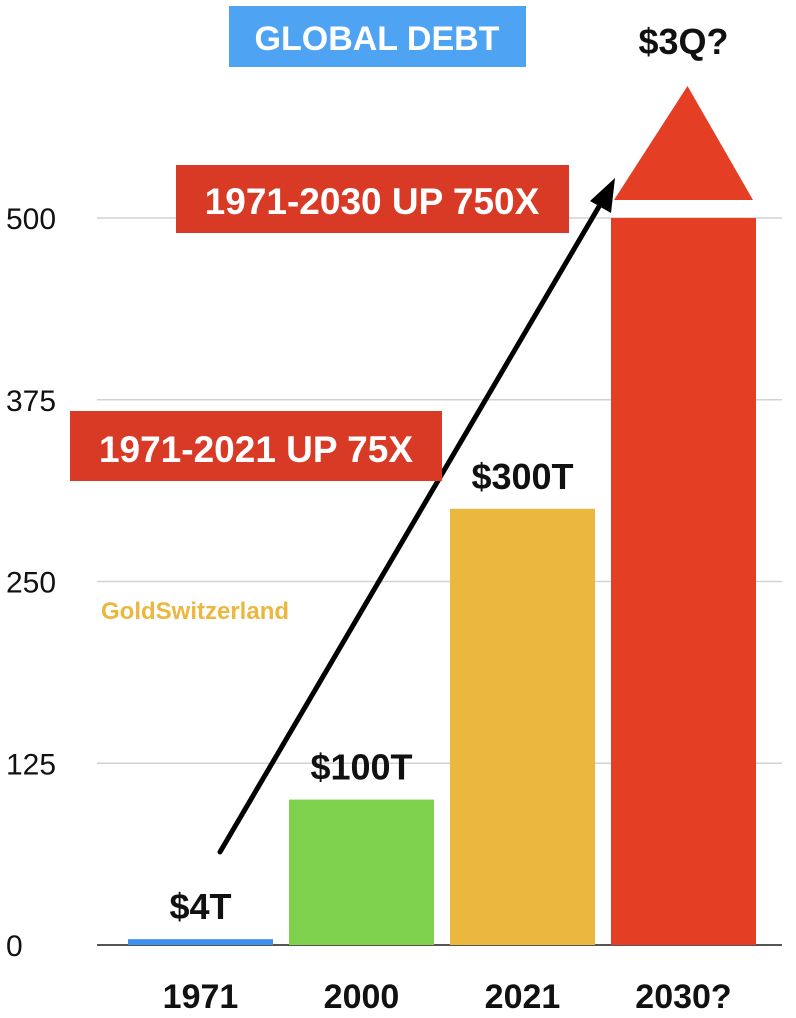 The height and width of the screenshot is (1018, 796). Describe the element at coordinates (377, 39) in the screenshot. I see `title-text: GLOBAL DEBT` at that location.